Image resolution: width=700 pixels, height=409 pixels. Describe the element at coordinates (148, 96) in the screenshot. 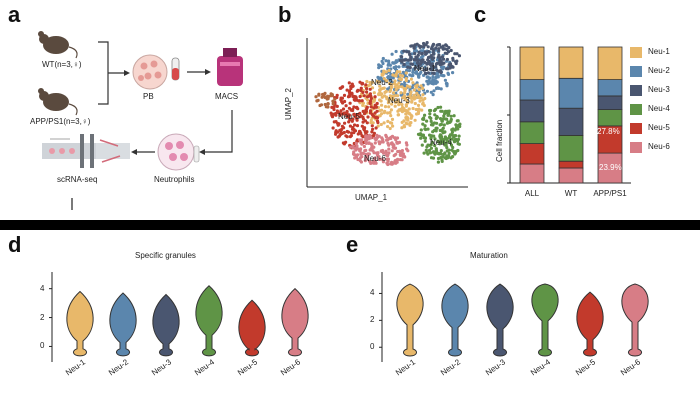

I see `pb-label: PB` at that location.